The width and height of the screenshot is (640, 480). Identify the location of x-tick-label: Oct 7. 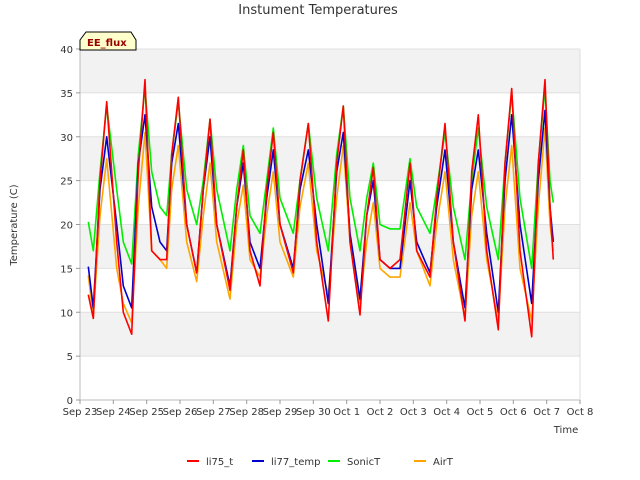
(546, 412).